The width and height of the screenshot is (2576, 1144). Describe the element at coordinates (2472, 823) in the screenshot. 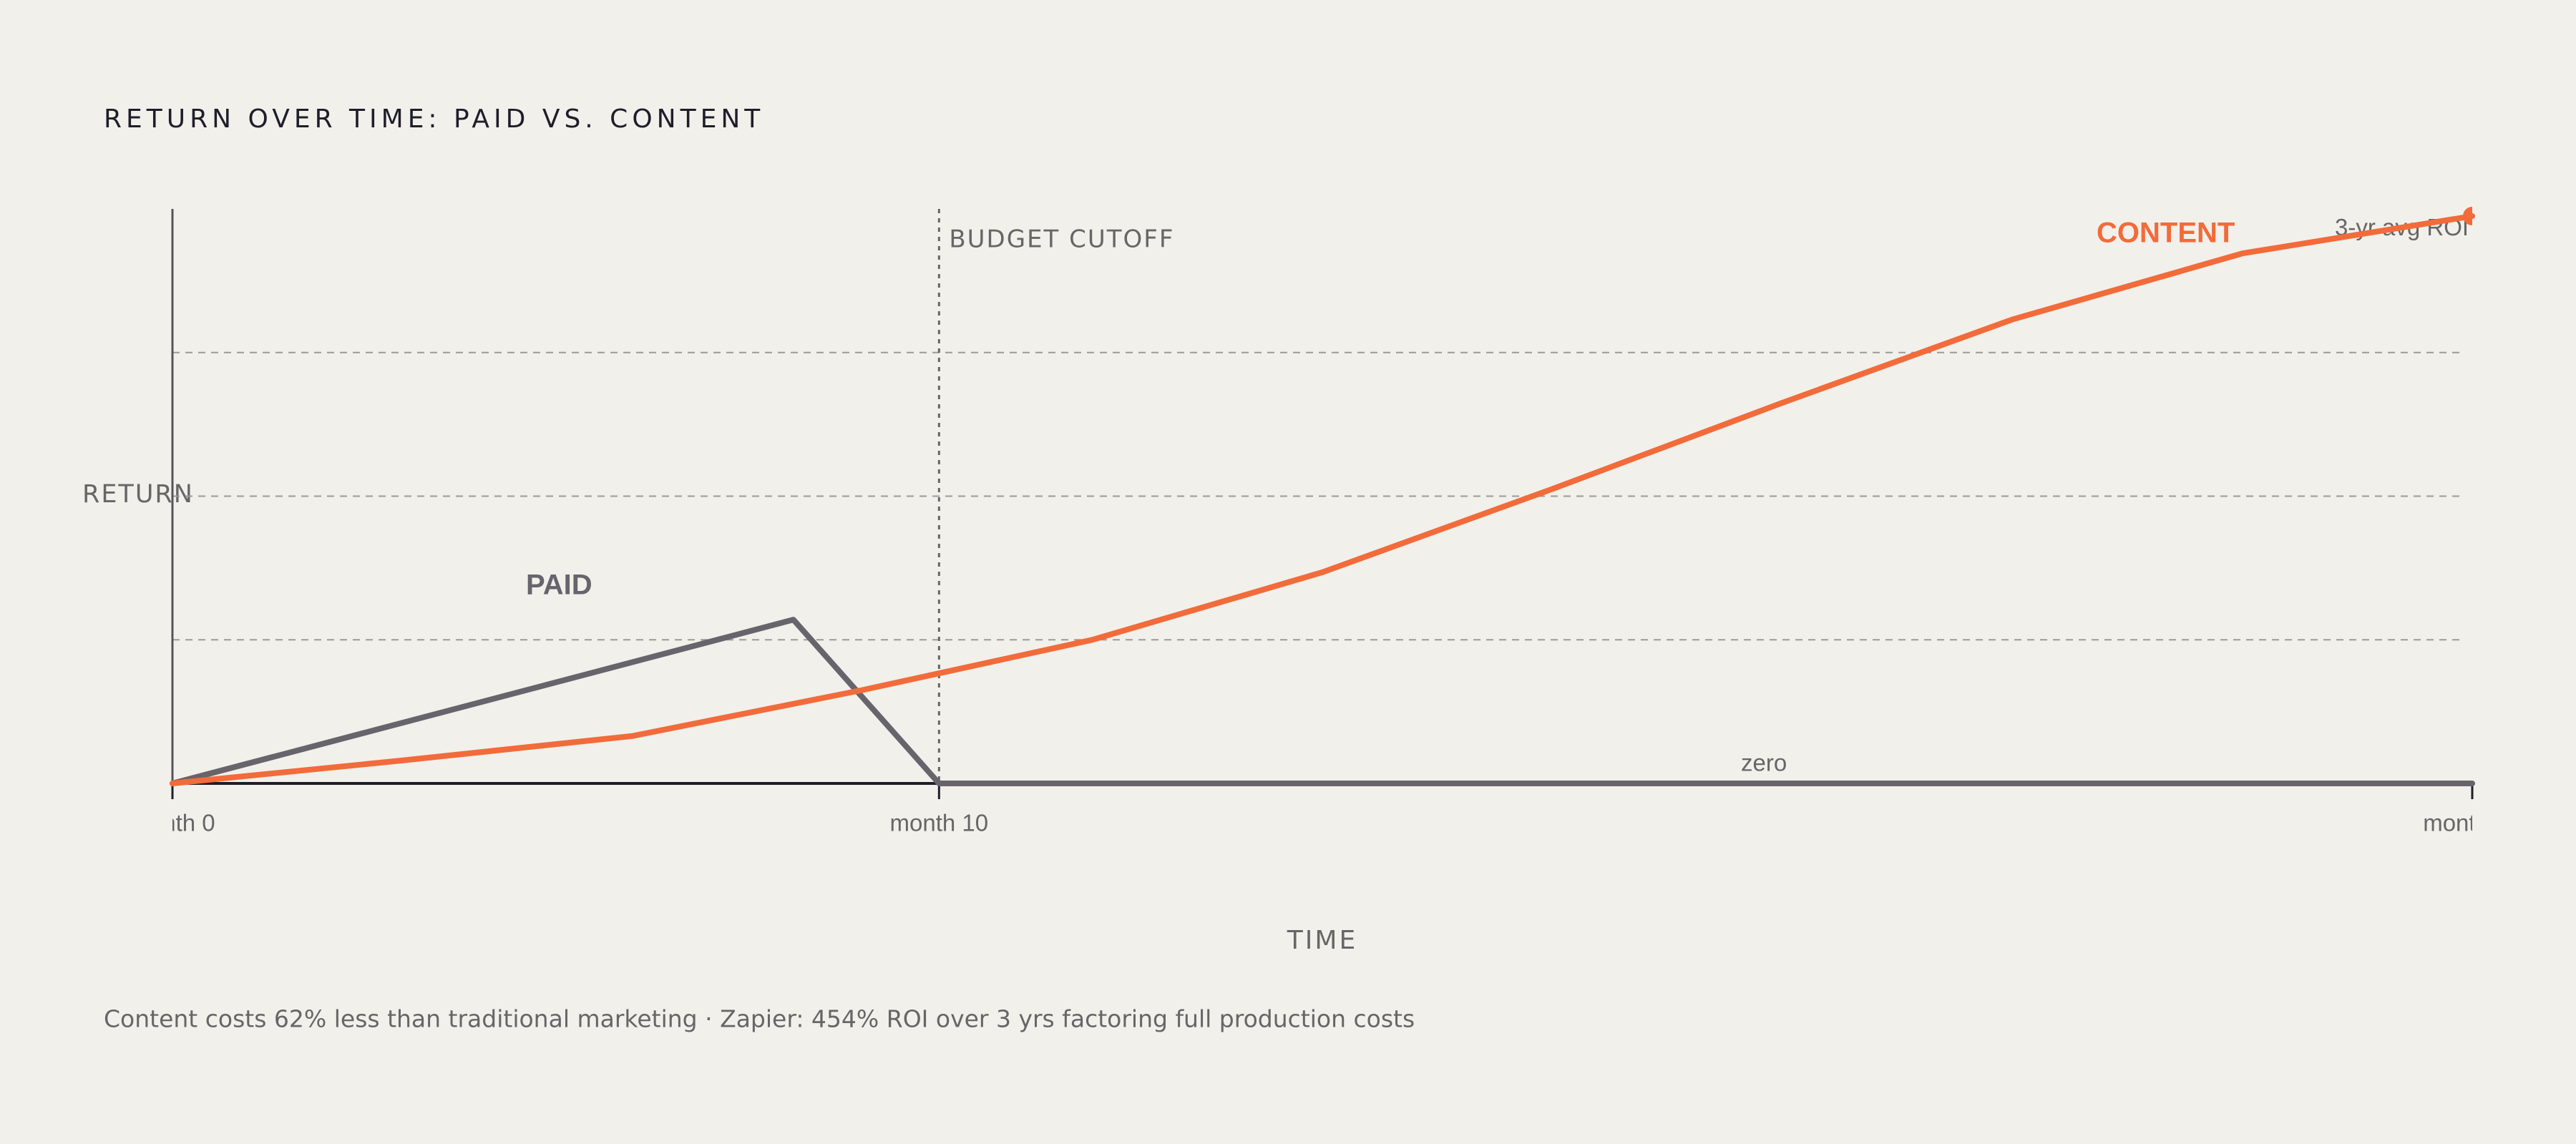

I see `x-tick-label: month 30` at that location.